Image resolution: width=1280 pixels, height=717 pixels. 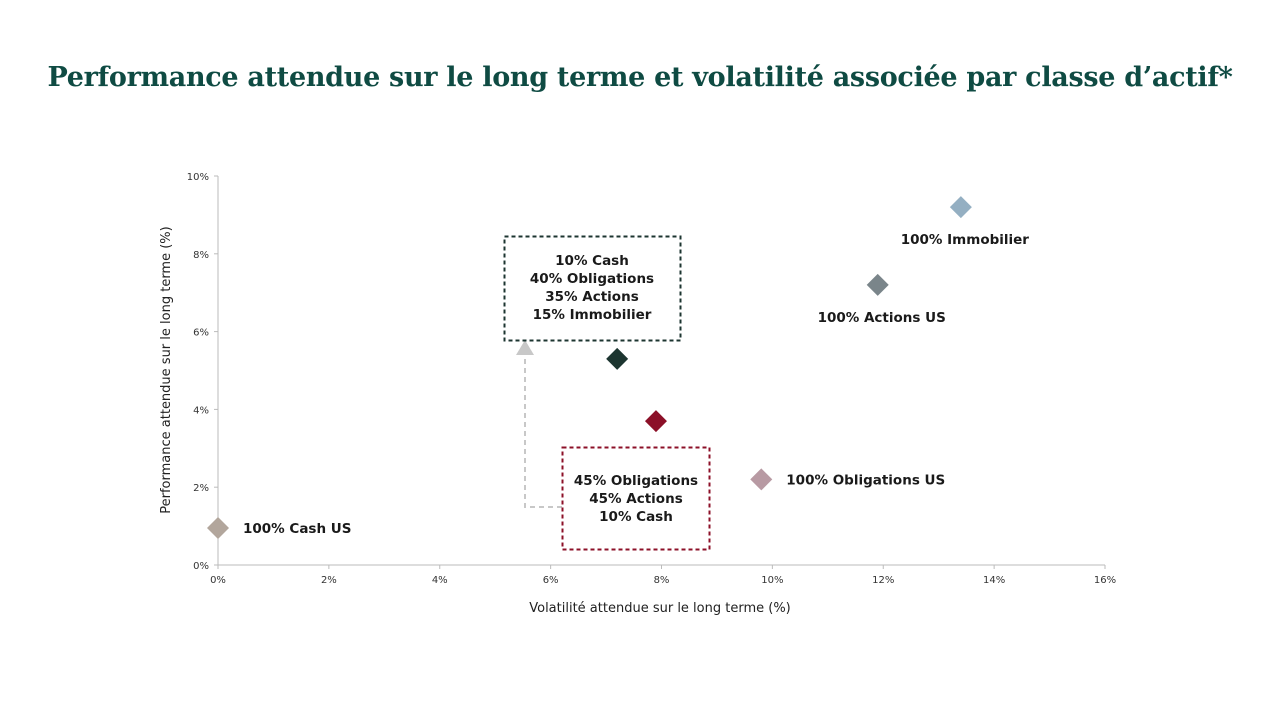 What do you see at coordinates (329, 580) in the screenshot?
I see `x-tick-label: 2%` at bounding box center [329, 580].